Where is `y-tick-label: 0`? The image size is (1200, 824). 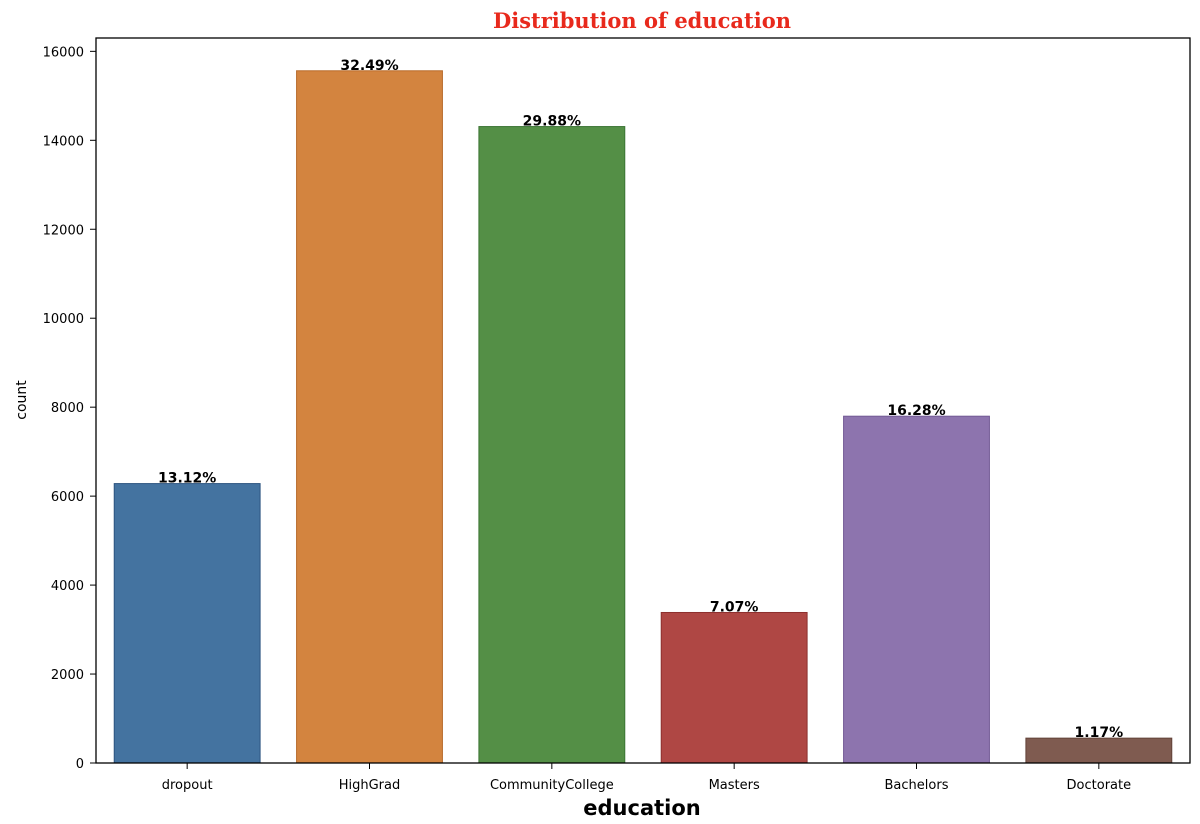
y-tick-label: 0 is located at coordinates (80, 764).